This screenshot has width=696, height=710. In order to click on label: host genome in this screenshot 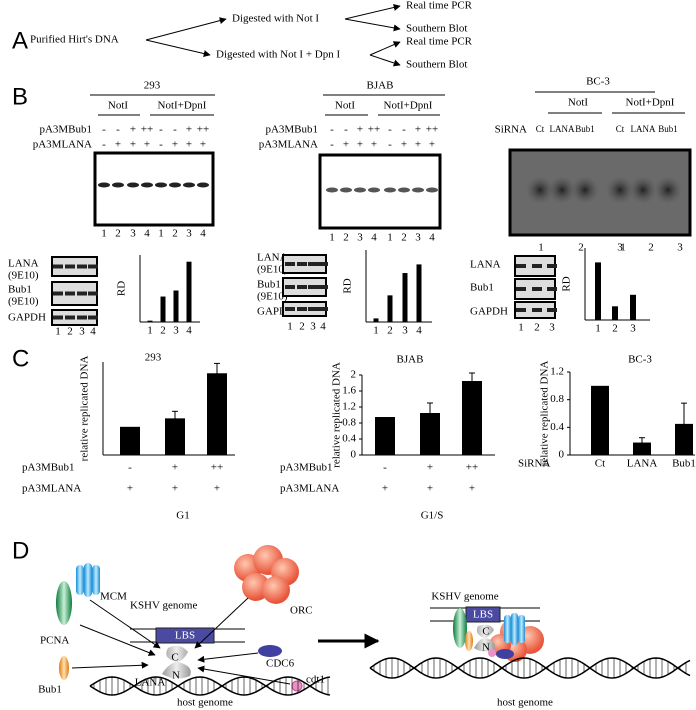, I will do `click(205, 703)`.